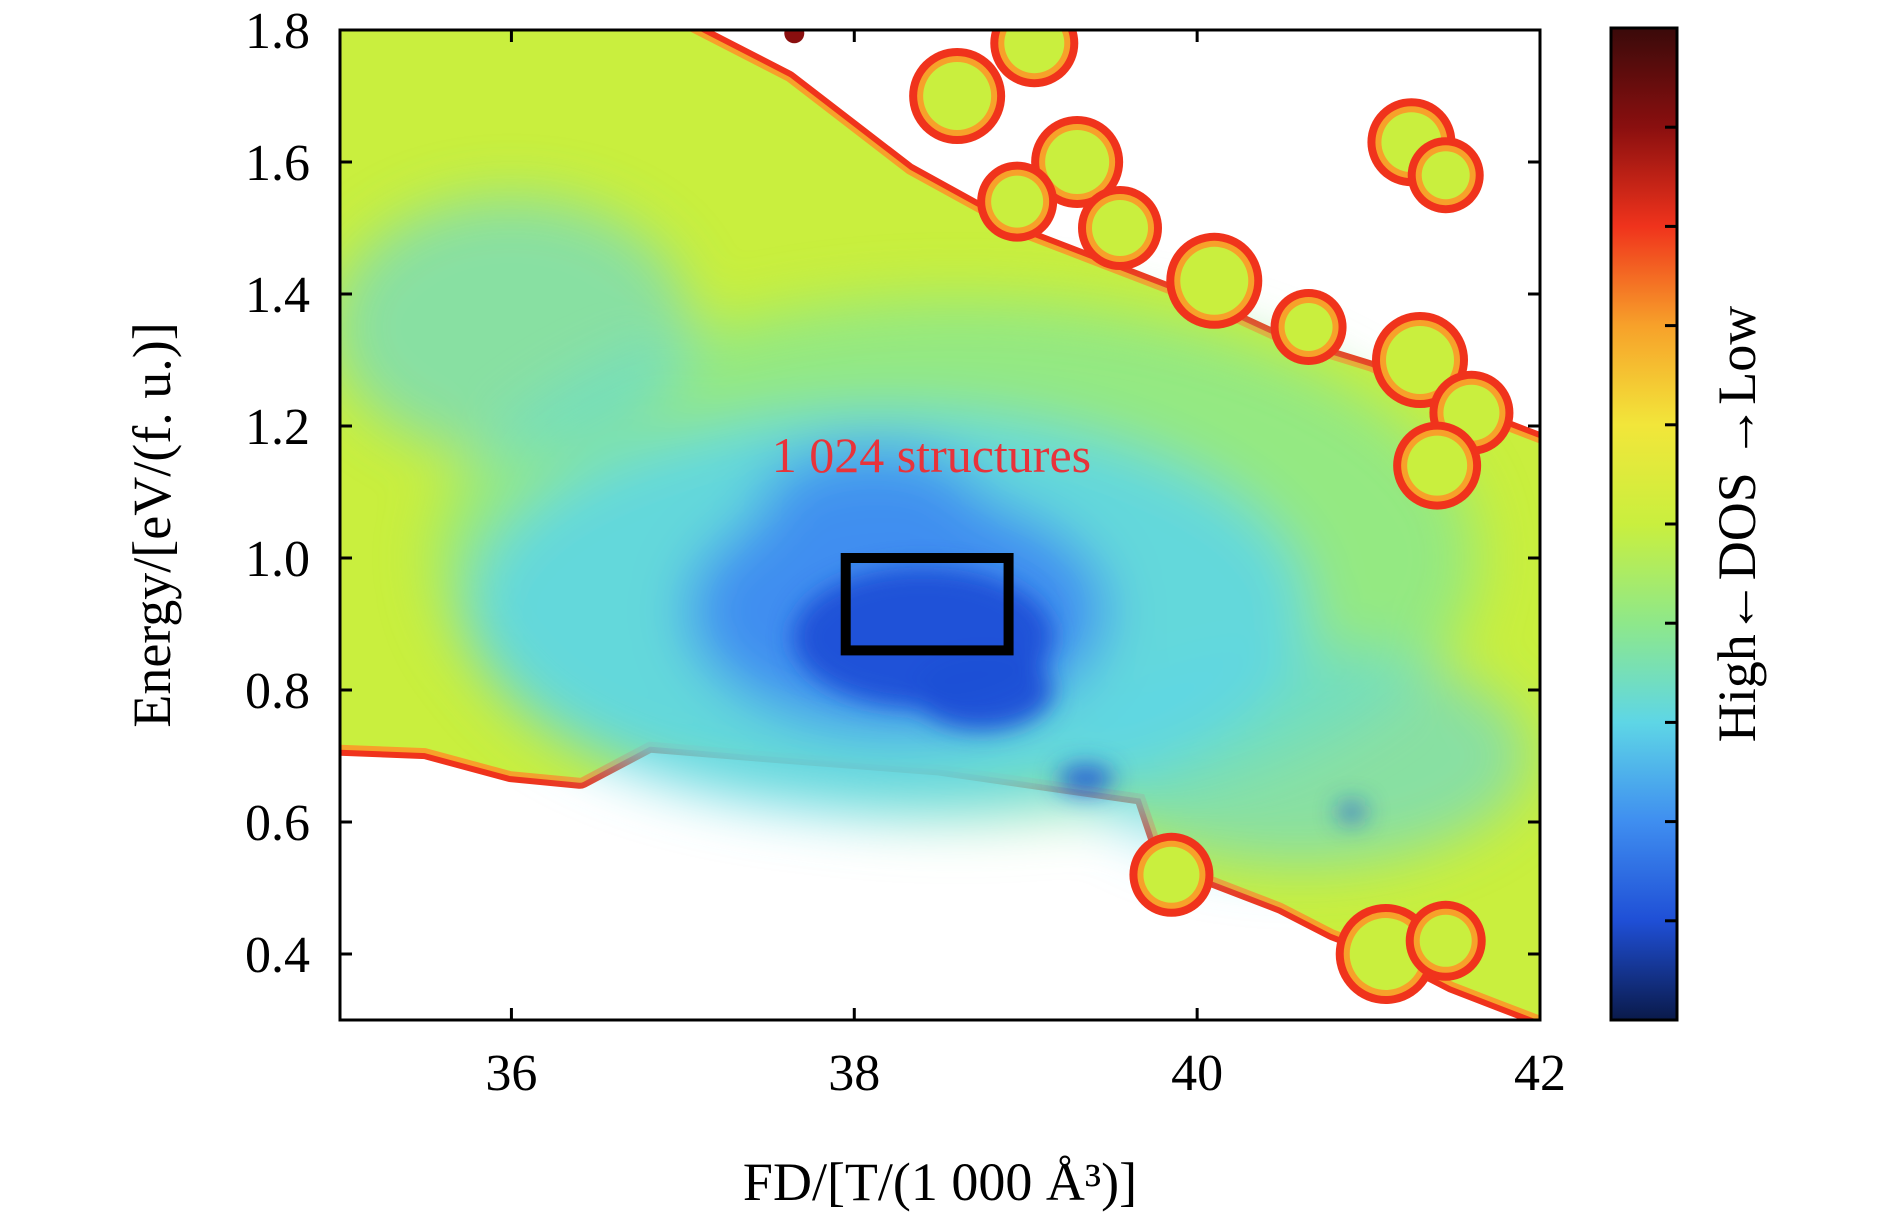 This screenshot has width=1890, height=1223. Describe the element at coordinates (982, 690) in the screenshot. I see `blue-core-lower` at that location.